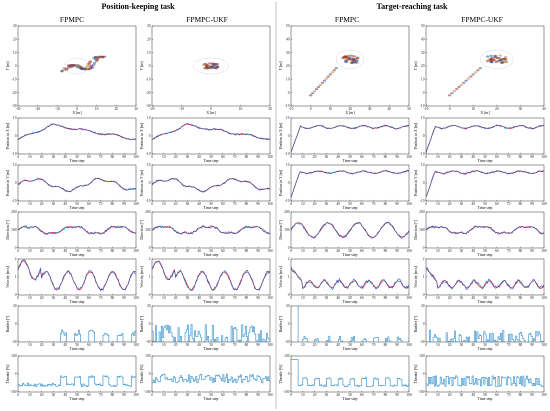 This screenshot has height=411, width=550. I want to click on y-tick-label: -20, so click(14, 93).